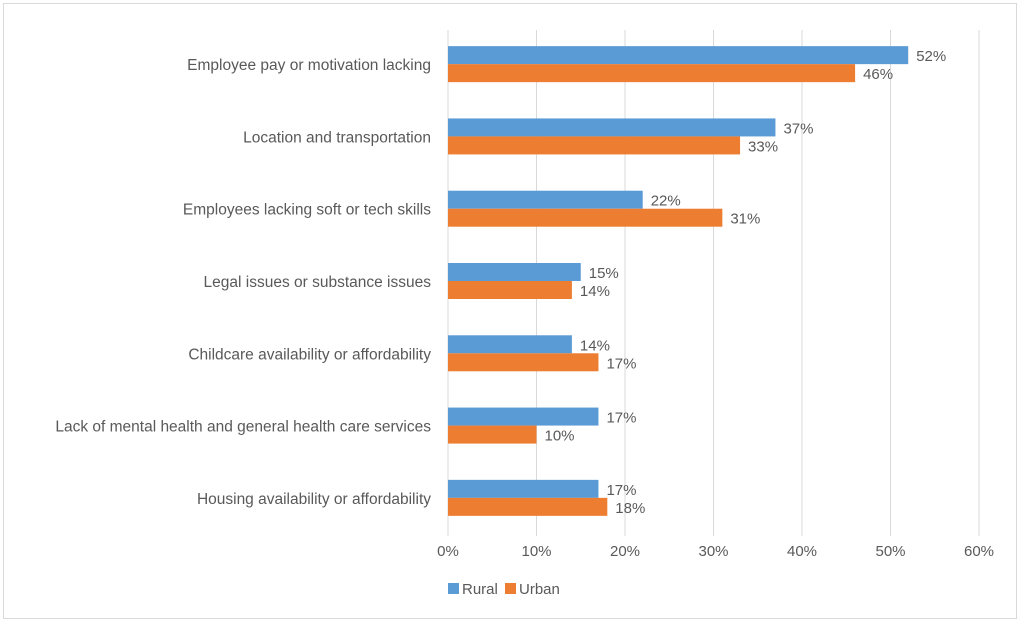 Image resolution: width=1024 pixels, height=627 pixels. I want to click on x-tick-label: 30%, so click(713, 551).